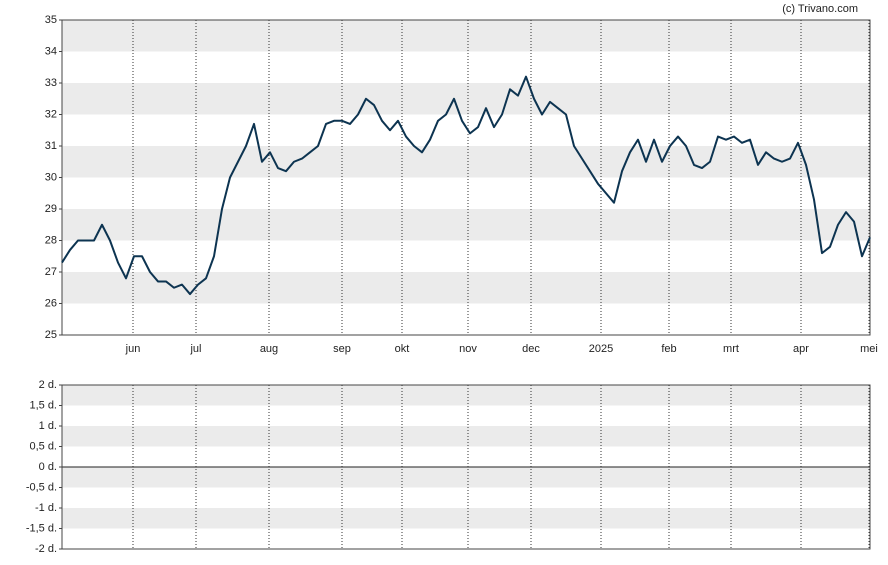  What do you see at coordinates (51, 303) in the screenshot?
I see `y-tick-label: 26` at bounding box center [51, 303].